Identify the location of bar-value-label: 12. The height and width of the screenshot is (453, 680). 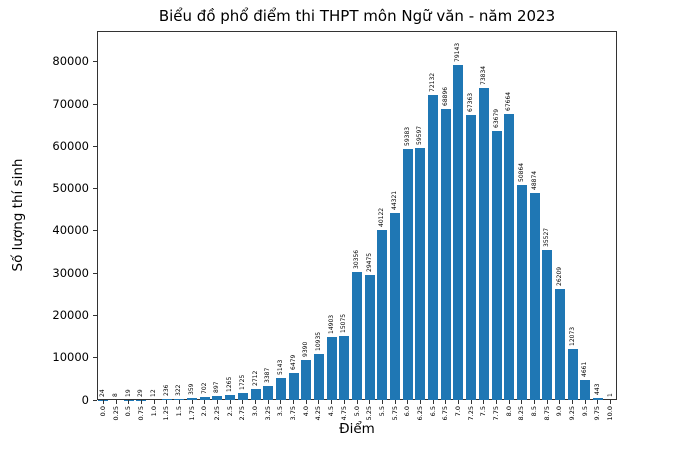
(154, 393).